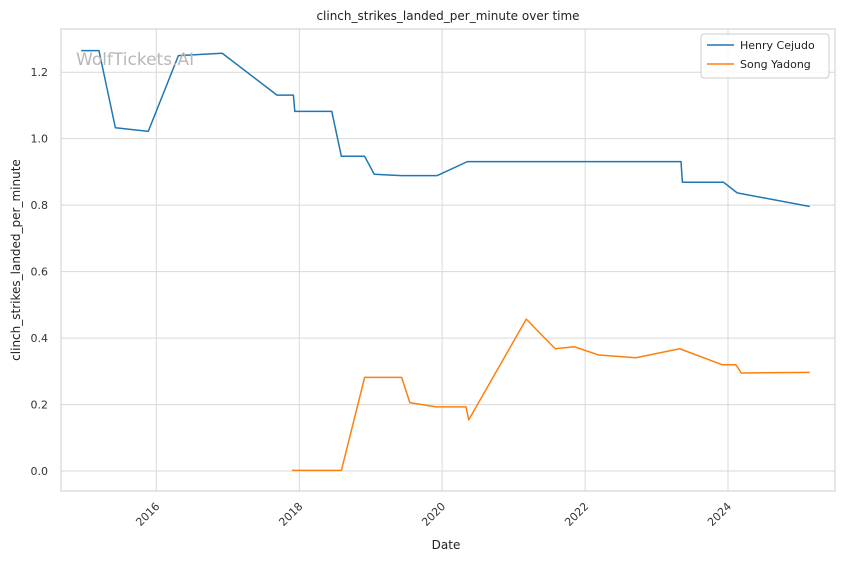 This screenshot has width=844, height=561. What do you see at coordinates (40, 405) in the screenshot?
I see `y-tick-label: 0.2` at bounding box center [40, 405].